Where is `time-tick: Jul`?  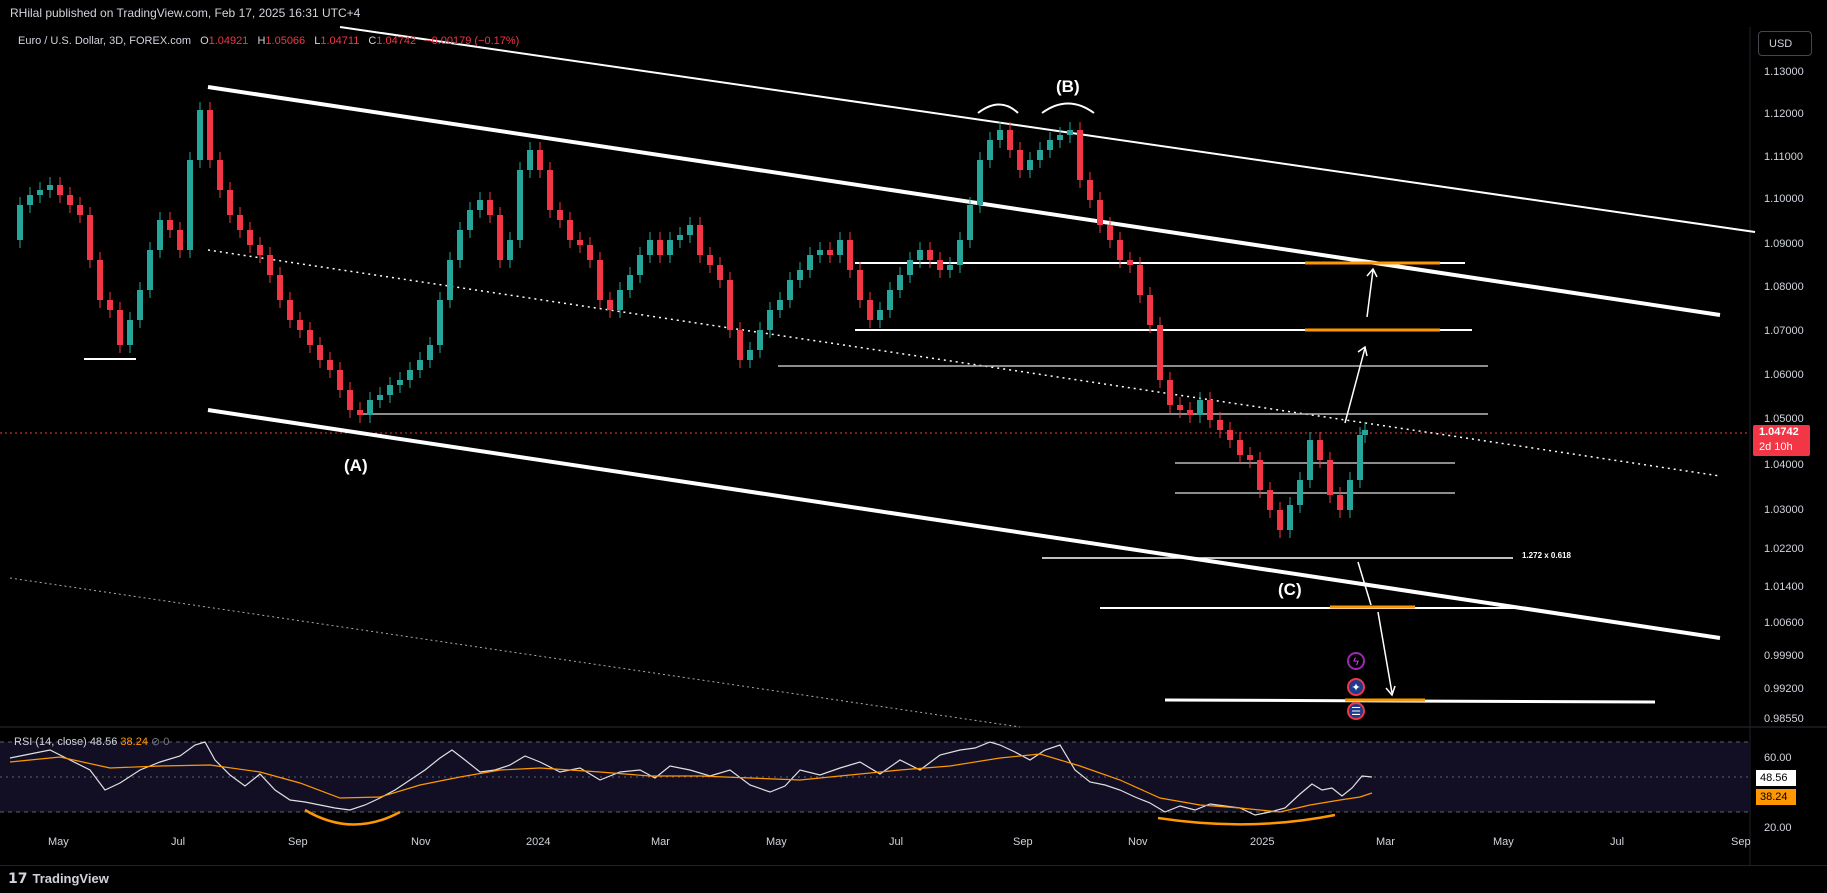 time-tick: Jul is located at coordinates (896, 842).